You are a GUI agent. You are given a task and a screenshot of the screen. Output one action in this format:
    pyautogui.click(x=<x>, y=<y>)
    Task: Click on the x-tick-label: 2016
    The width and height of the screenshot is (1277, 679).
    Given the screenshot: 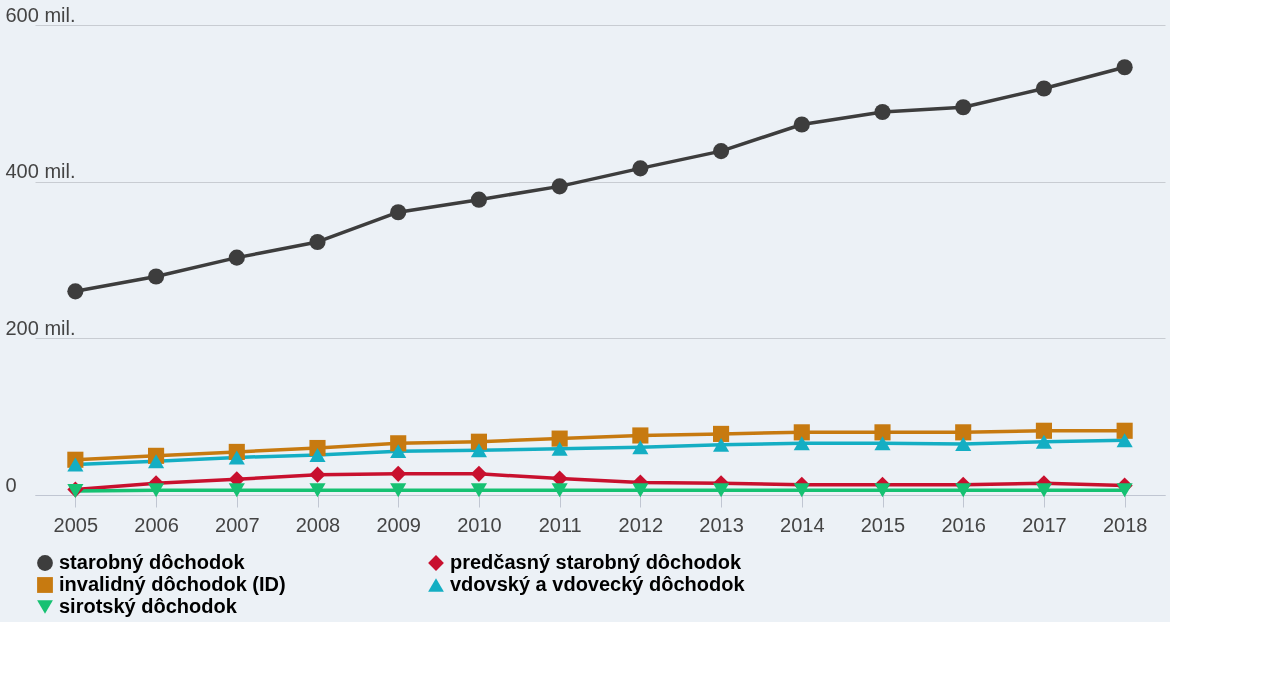 What is the action you would take?
    pyautogui.click(x=963, y=524)
    